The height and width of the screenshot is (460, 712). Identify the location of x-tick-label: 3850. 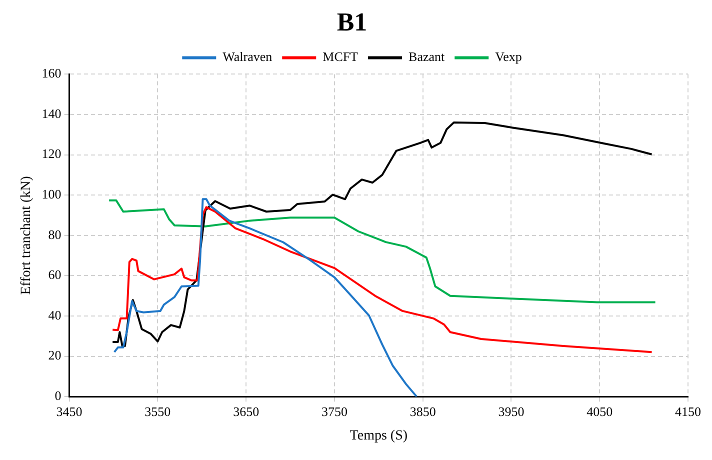
(423, 411).